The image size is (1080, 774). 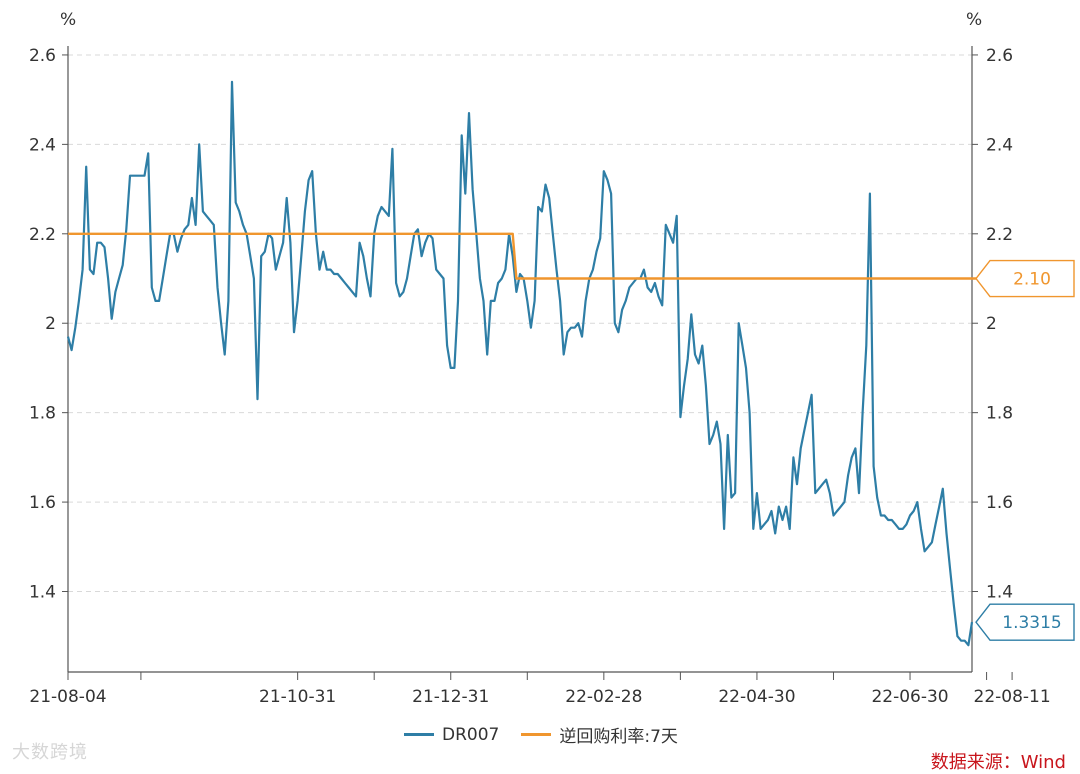 What do you see at coordinates (42, 593) in the screenshot?
I see `y-tick-label-left: 1.4` at bounding box center [42, 593].